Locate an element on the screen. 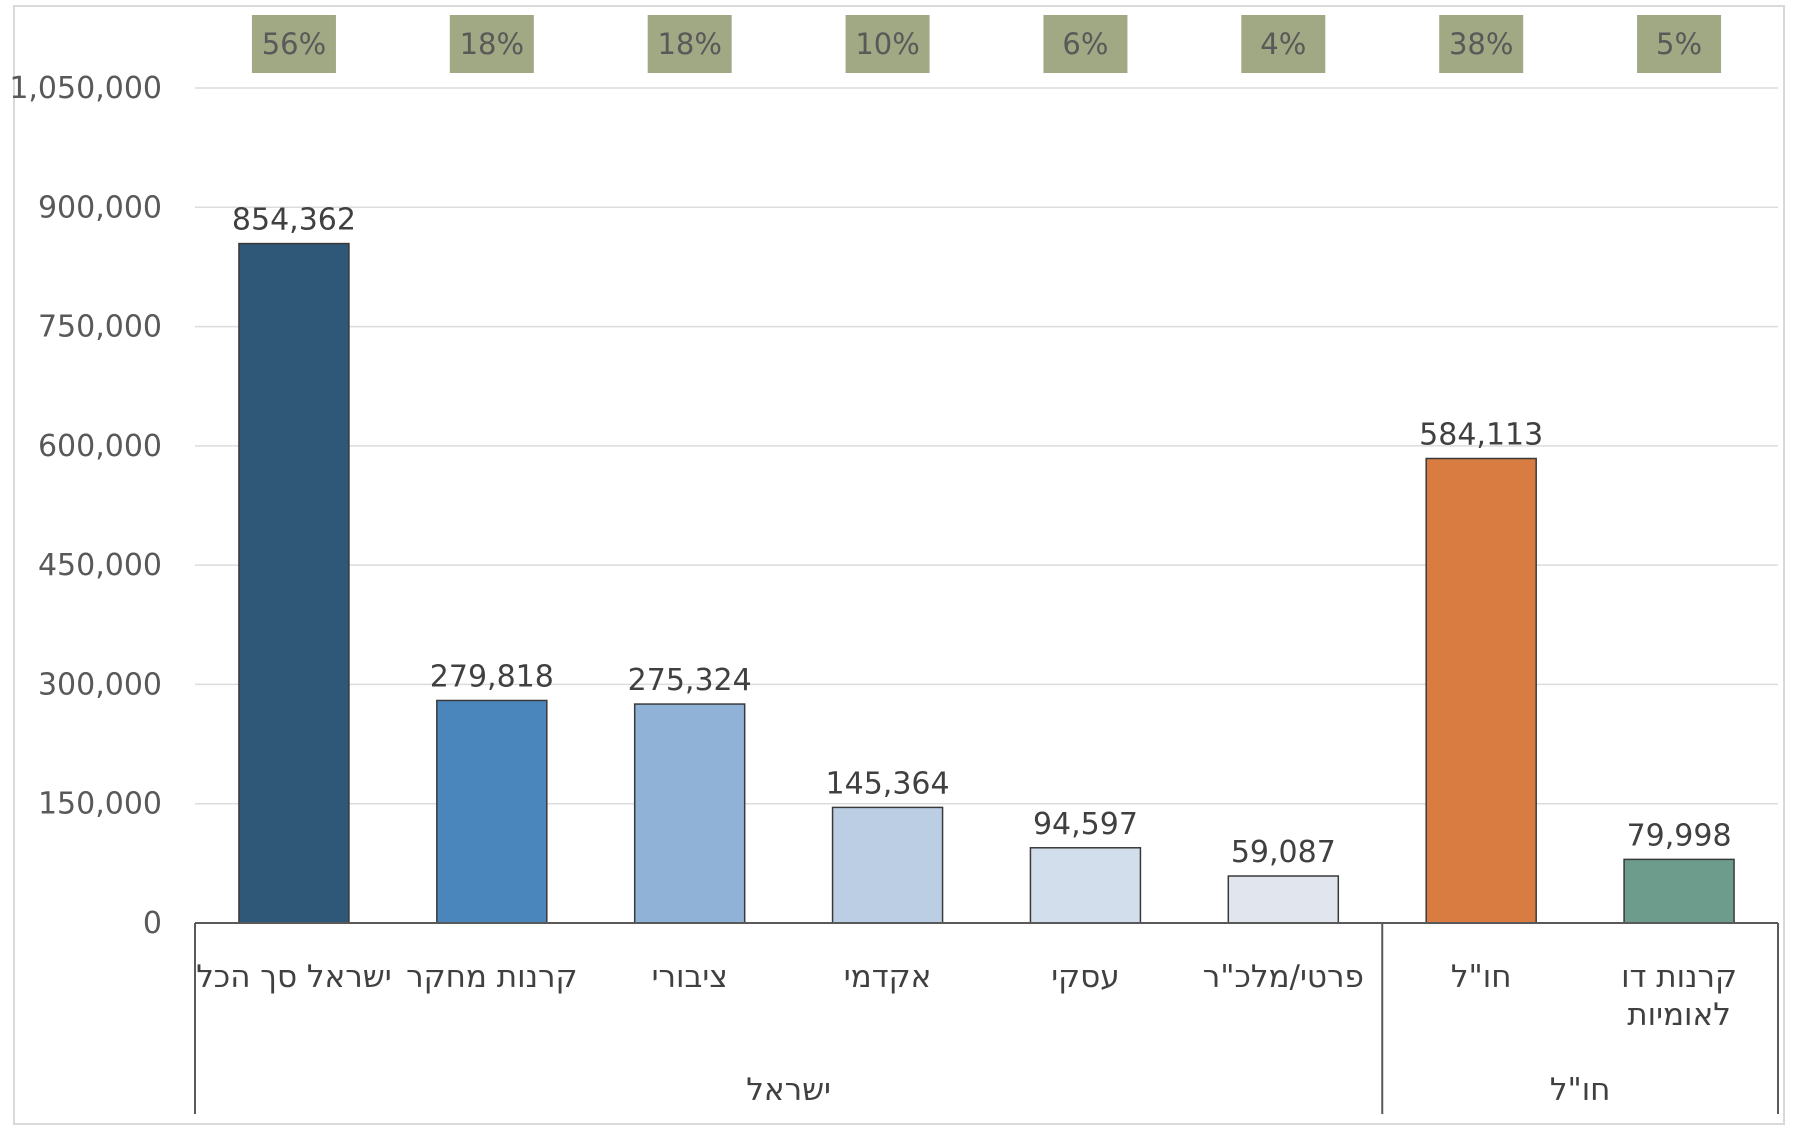 This screenshot has width=1793, height=1129. group-label: ישראל is located at coordinates (788, 1090).